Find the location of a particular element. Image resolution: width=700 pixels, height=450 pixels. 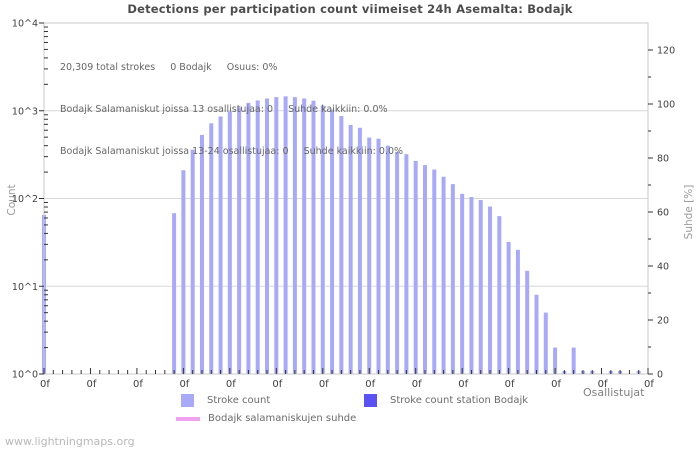

svg-text: 120 is located at coordinates (666, 51).